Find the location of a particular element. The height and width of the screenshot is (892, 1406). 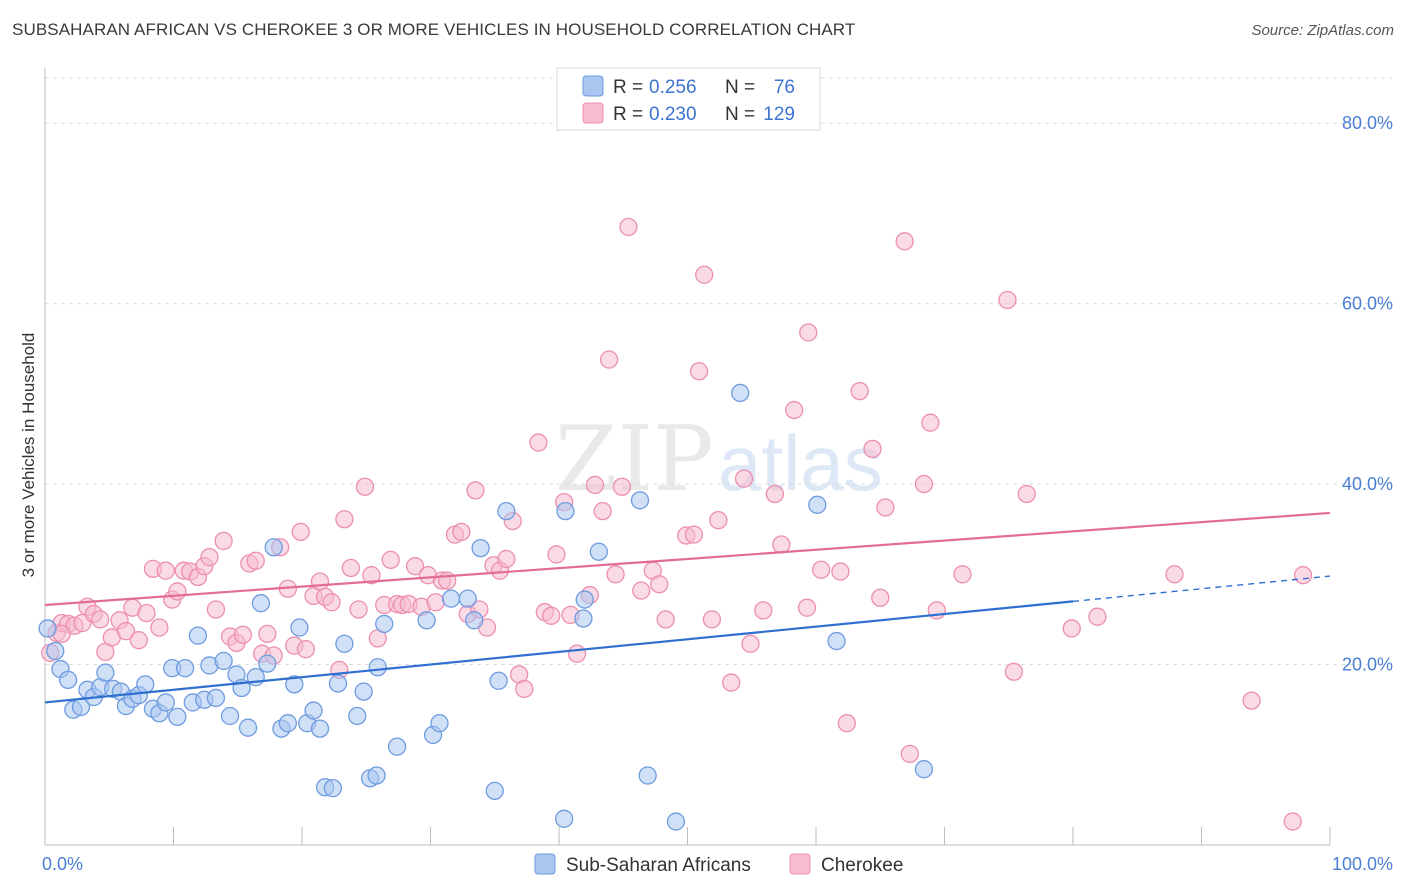

legend-r-label-2: R = is located at coordinates (628, 114).